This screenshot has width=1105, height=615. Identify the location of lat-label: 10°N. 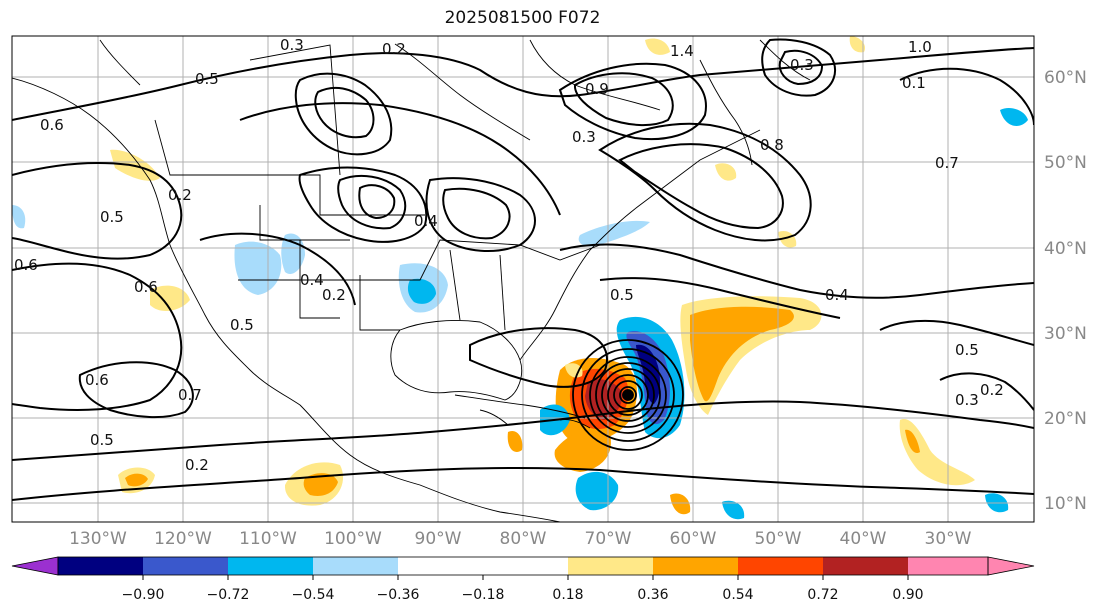
(1065, 504).